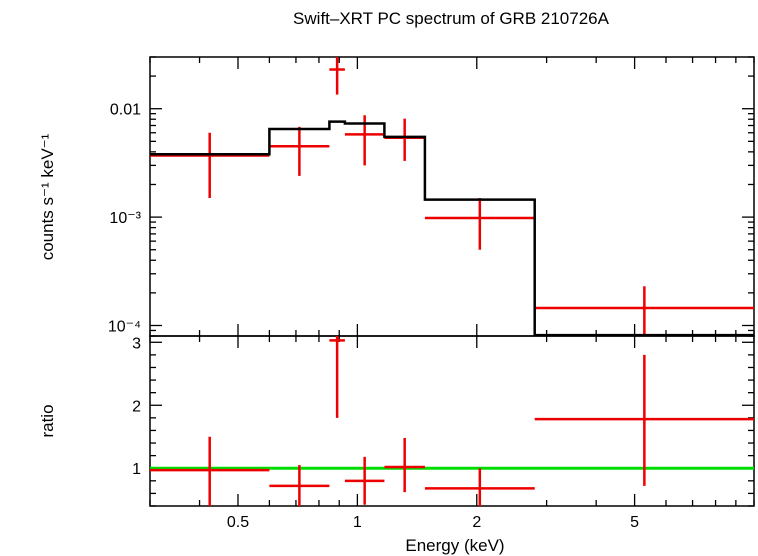 The width and height of the screenshot is (758, 556). I want to click on y-tick-label: 1, so click(136, 469).